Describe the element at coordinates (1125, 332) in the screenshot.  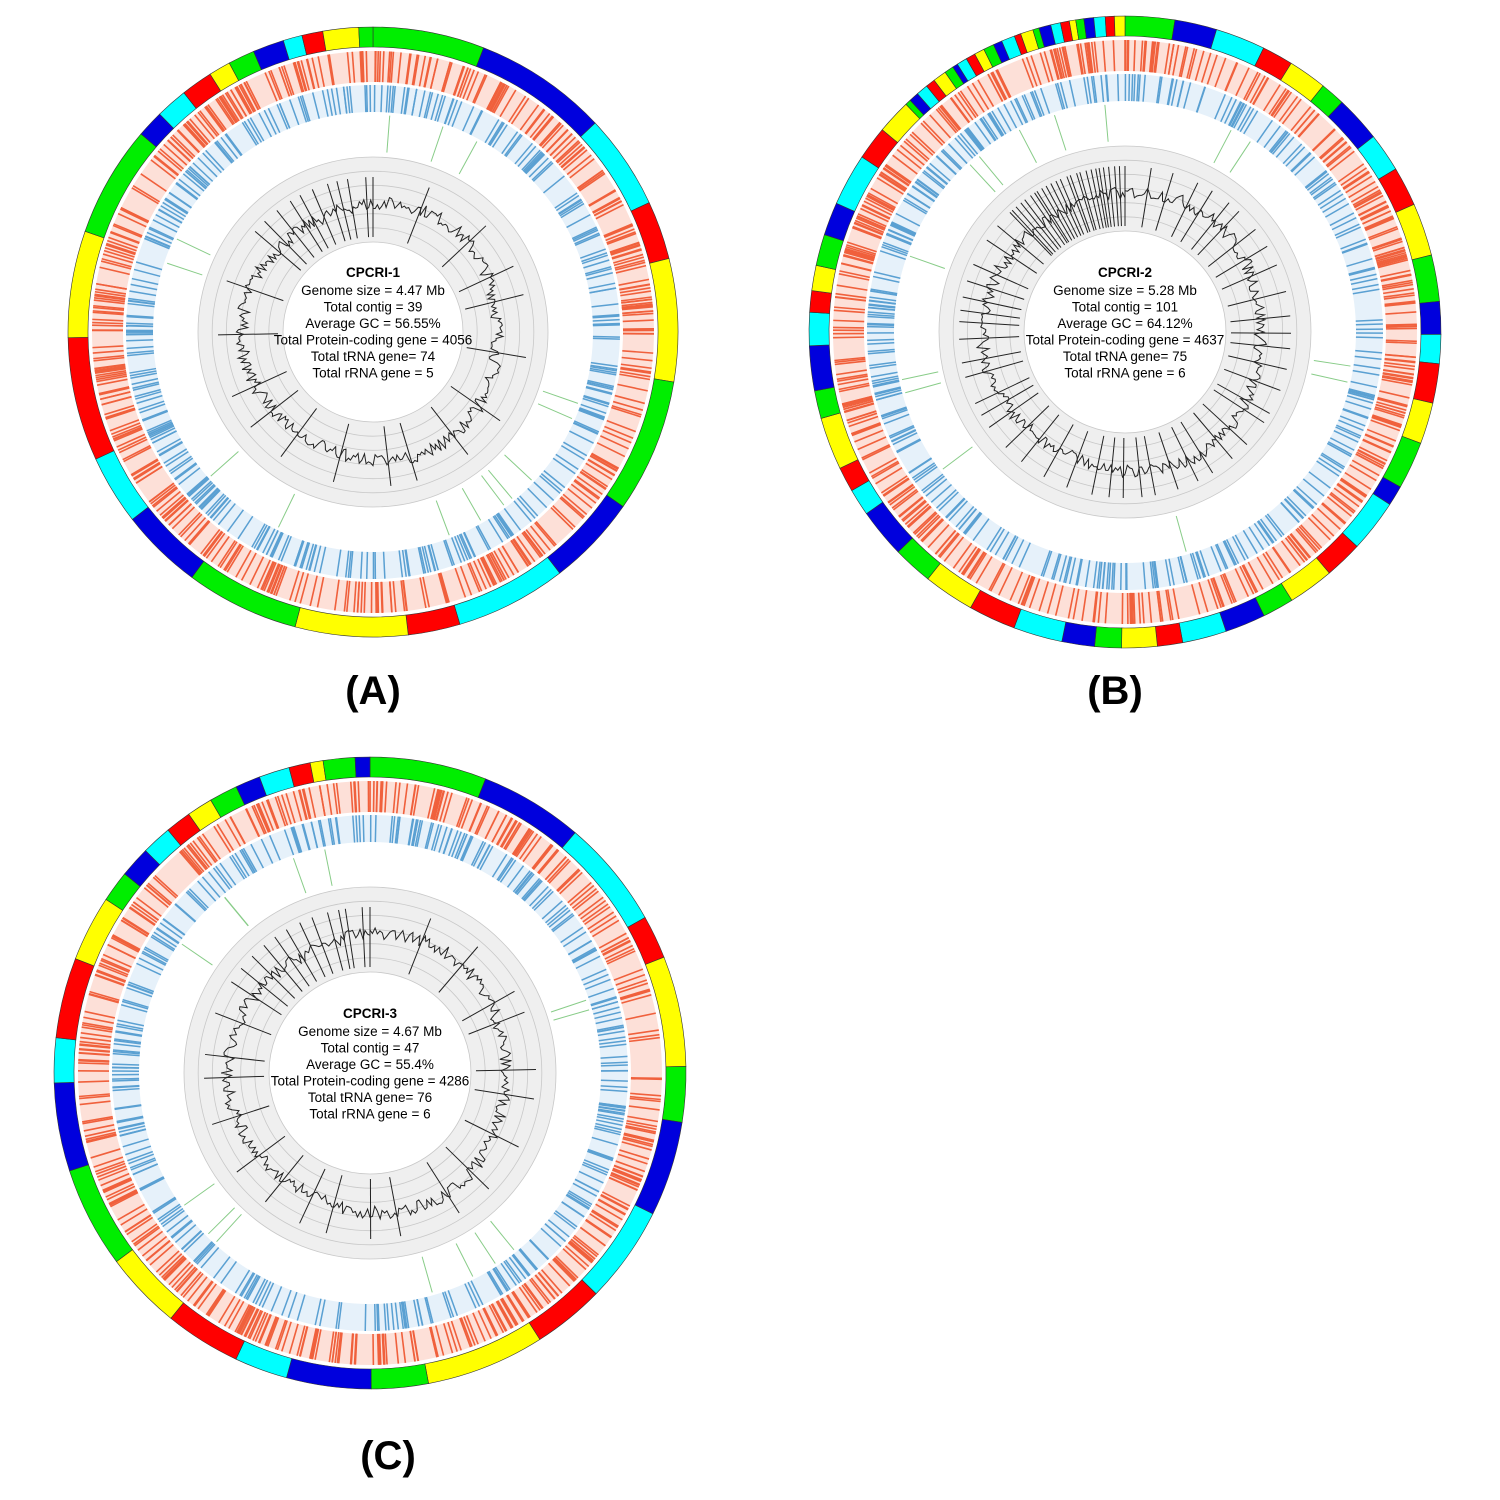
I see `gc-gridline` at that location.